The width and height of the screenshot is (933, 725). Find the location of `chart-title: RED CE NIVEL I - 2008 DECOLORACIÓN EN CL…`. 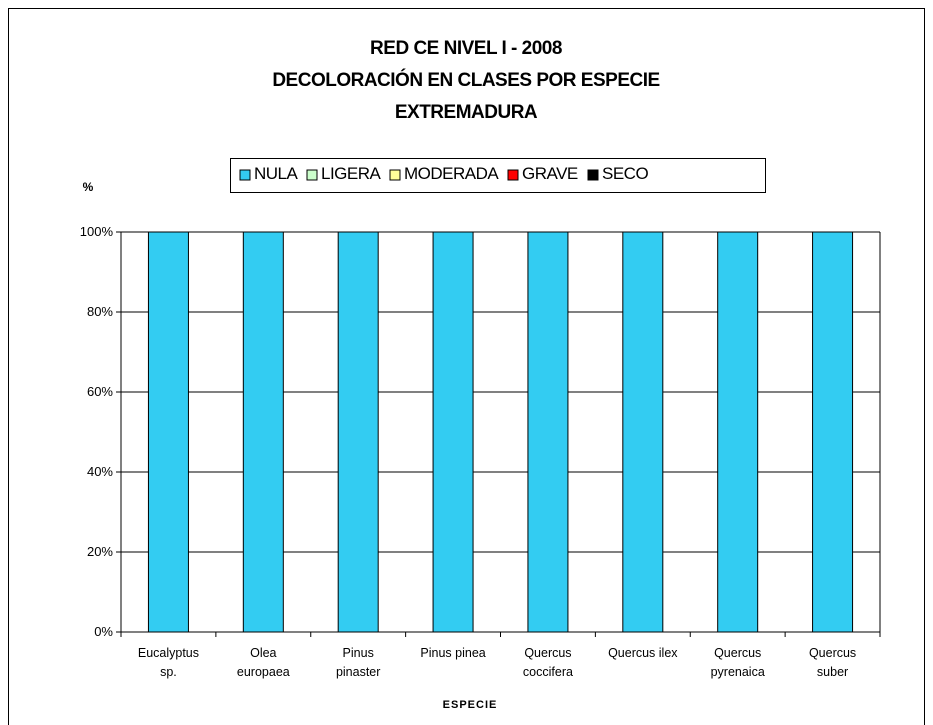

chart-title: RED CE NIVEL I - 2008 DECOLORACIÓN EN CL… is located at coordinates (466, 80).